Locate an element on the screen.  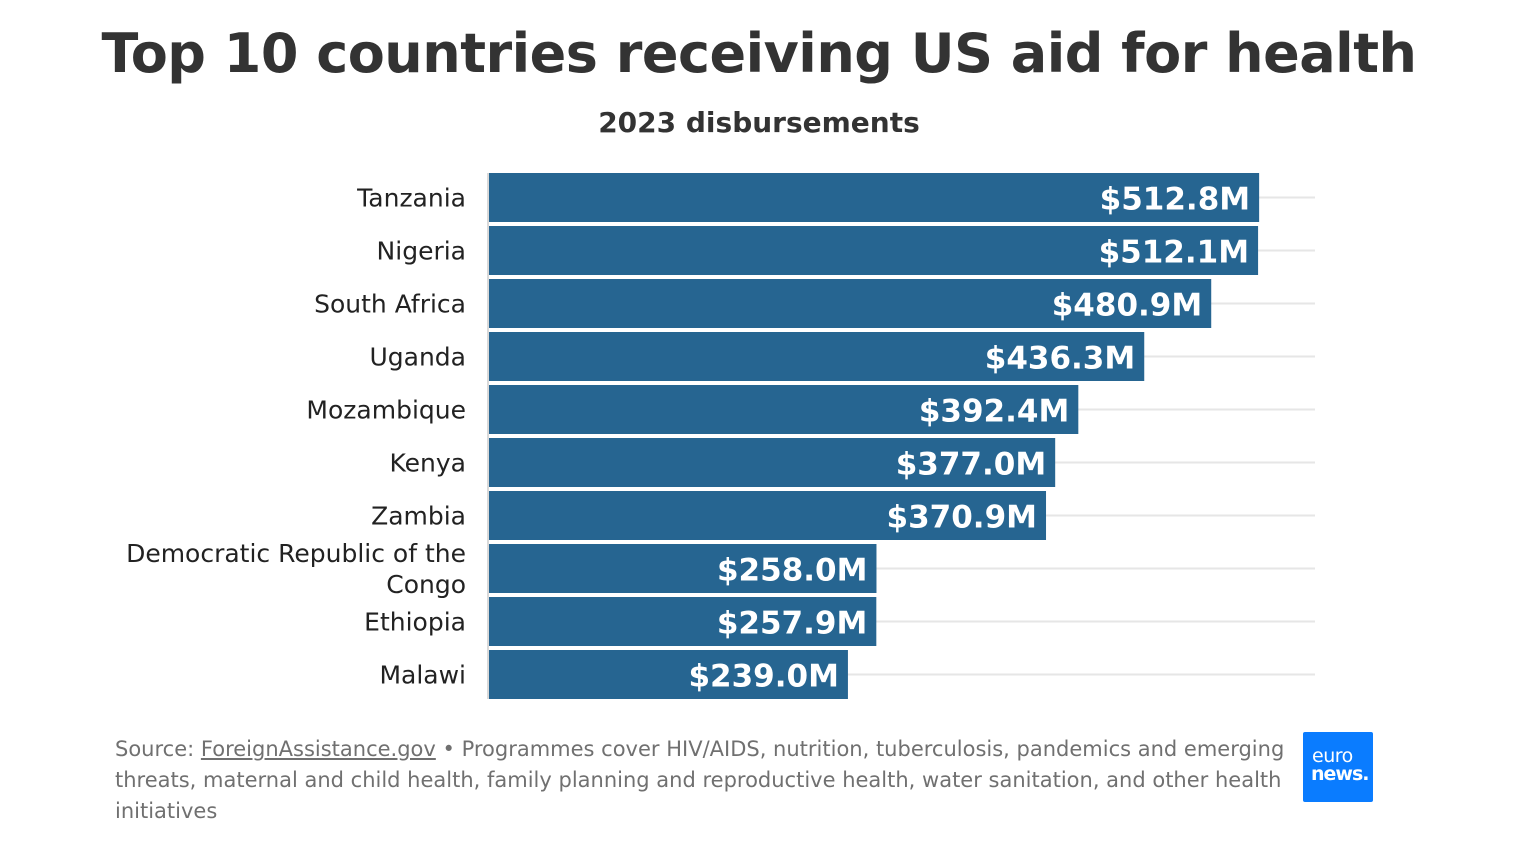
bar-value-label: $512.8M is located at coordinates (1175, 200).